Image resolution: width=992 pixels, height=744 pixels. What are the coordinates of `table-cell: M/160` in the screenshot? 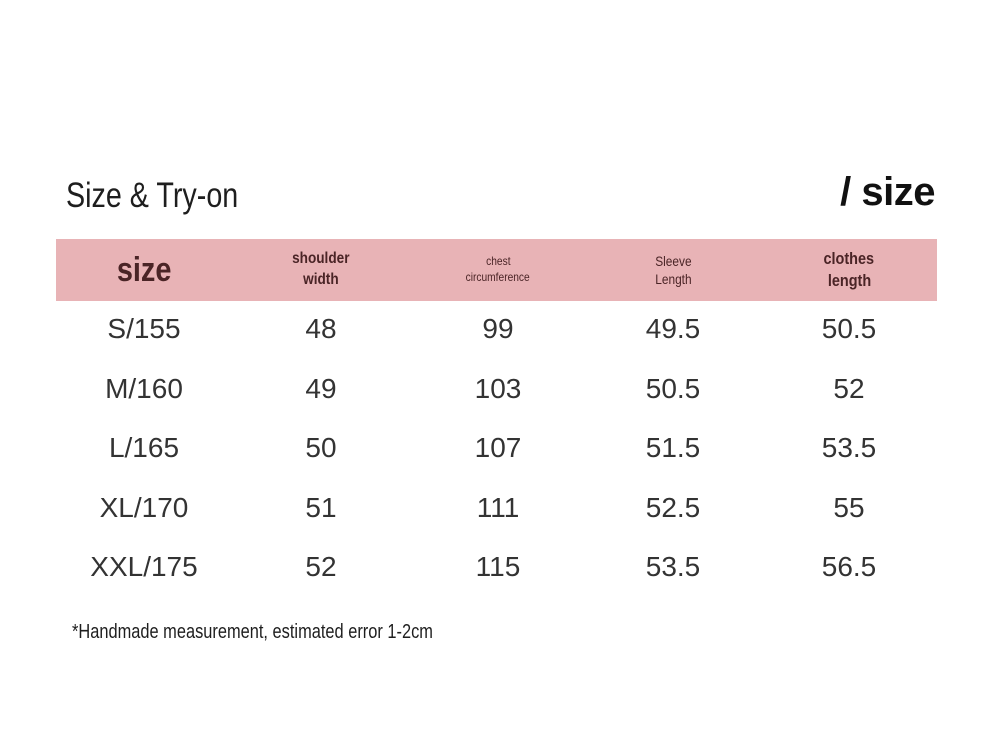 It's located at (144, 388).